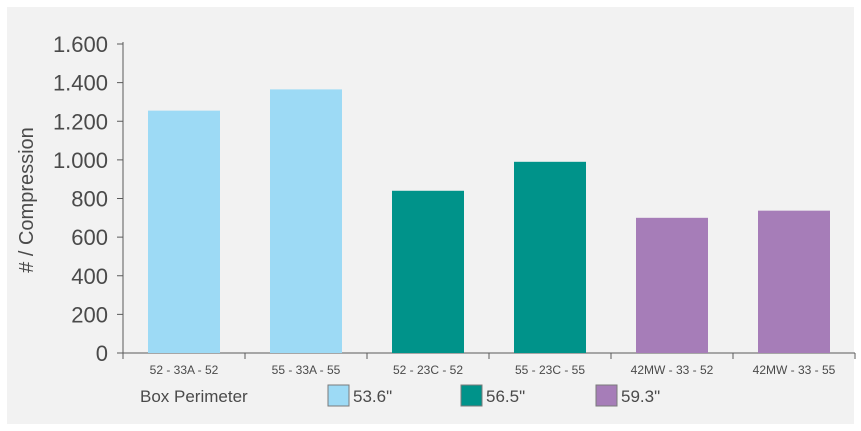  What do you see at coordinates (428, 370) in the screenshot?
I see `x-tick-label: 52 - 23C - 52` at bounding box center [428, 370].